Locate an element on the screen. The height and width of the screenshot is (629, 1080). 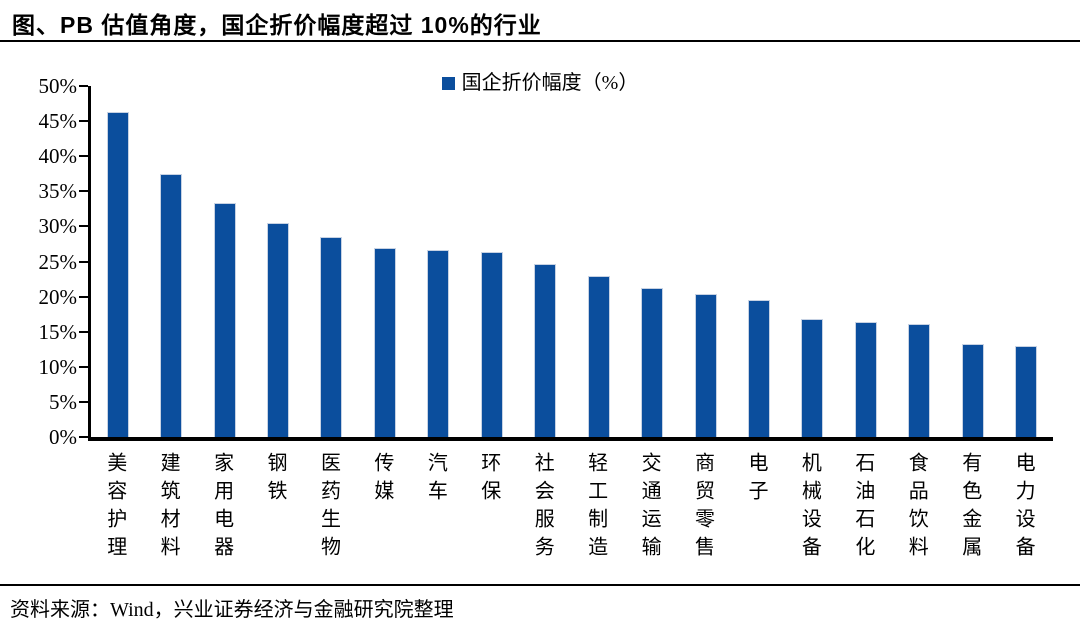
y-axis-tick-label: 25% is located at coordinates (58, 262).